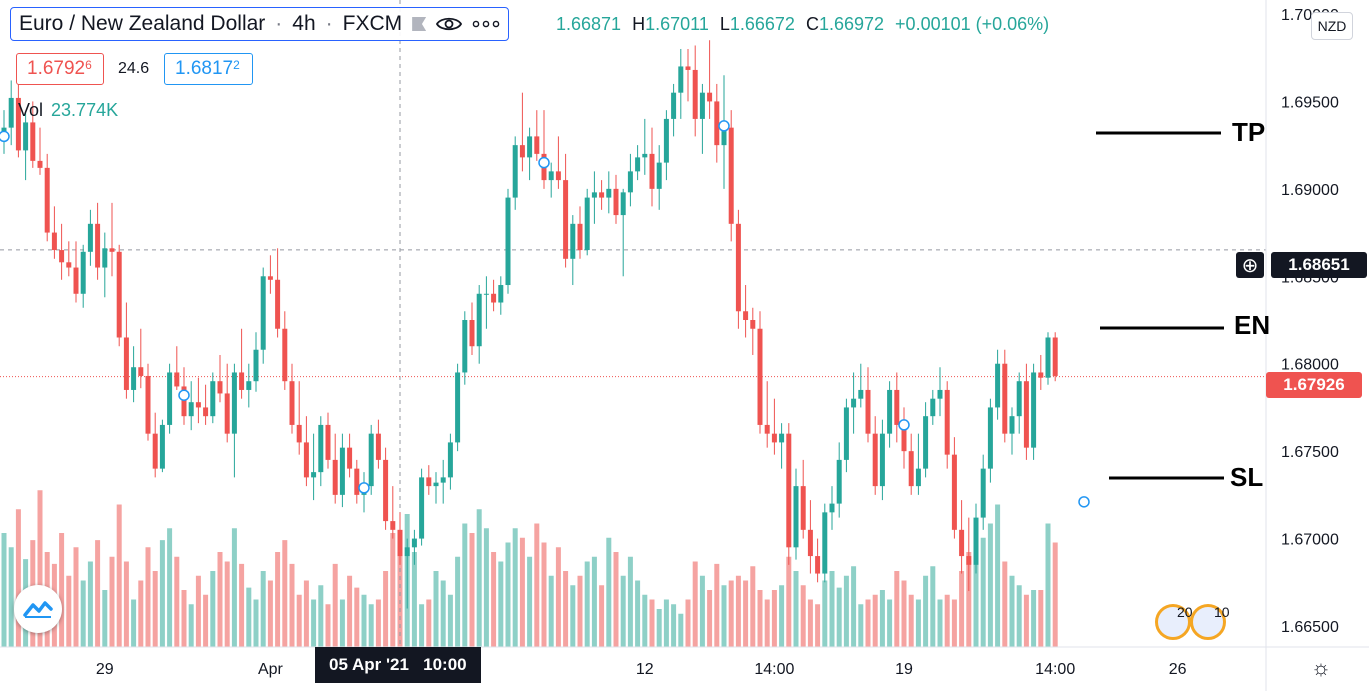  I want to click on volume-label: Vol, so click(31, 110).